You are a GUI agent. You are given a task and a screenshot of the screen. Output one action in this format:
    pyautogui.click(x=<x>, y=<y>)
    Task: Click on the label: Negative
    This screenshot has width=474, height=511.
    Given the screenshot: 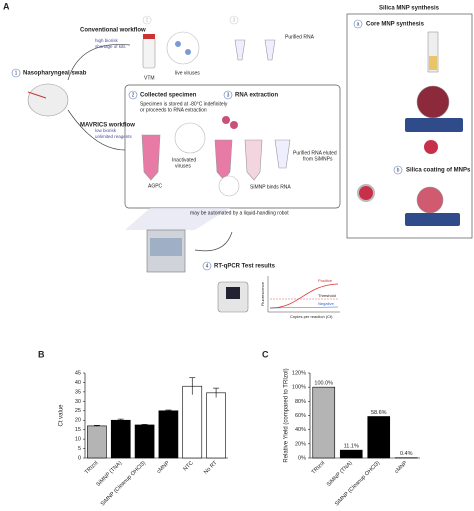 What is the action you would take?
    pyautogui.click(x=326, y=303)
    